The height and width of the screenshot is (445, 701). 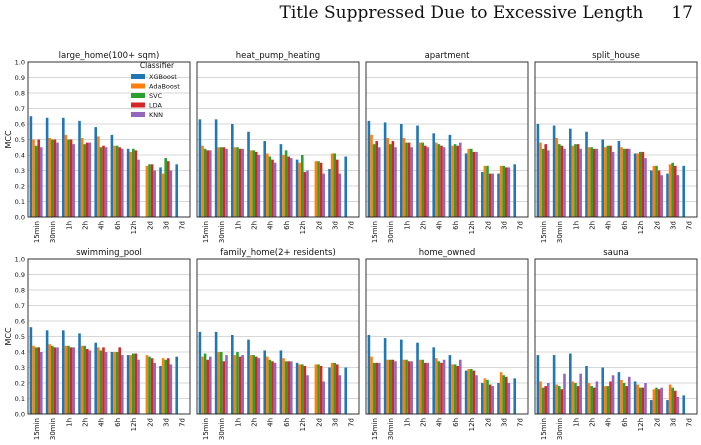 What do you see at coordinates (682, 13) in the screenshot?
I see `page-number: 17` at bounding box center [682, 13].